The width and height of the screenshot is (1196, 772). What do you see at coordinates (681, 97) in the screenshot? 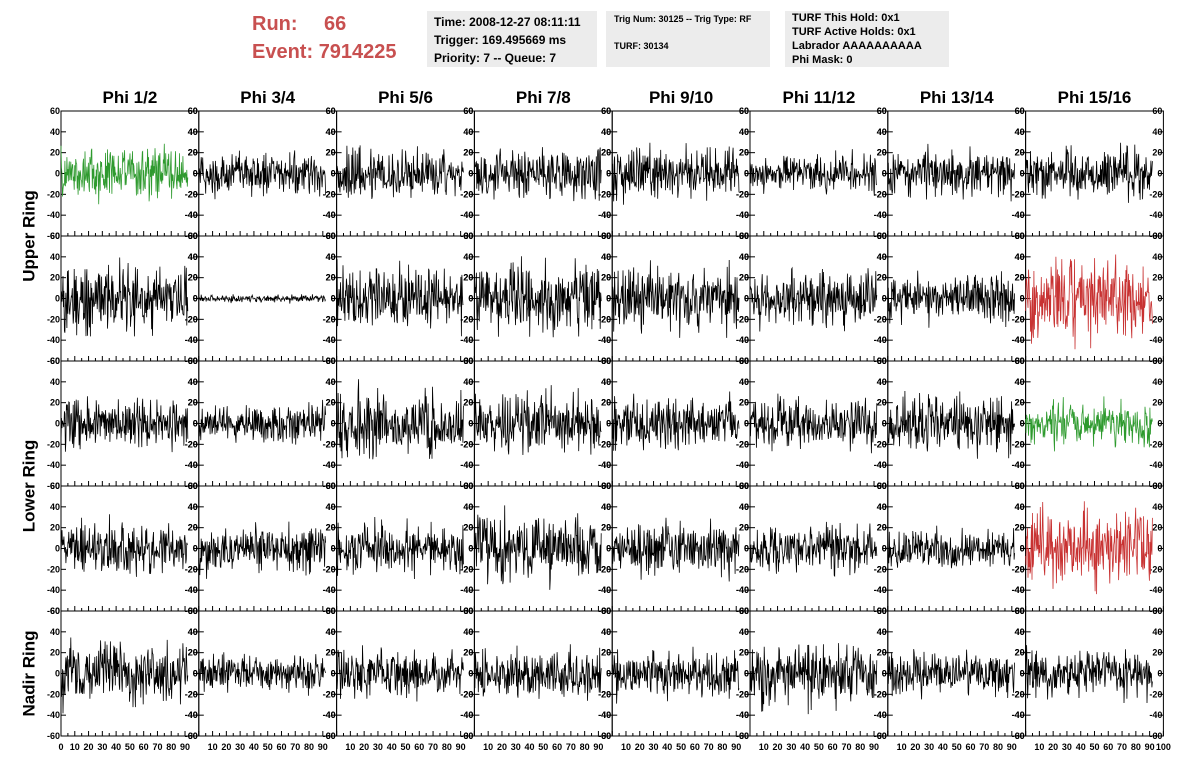
I see `column-header: Phi 9/10` at bounding box center [681, 97].